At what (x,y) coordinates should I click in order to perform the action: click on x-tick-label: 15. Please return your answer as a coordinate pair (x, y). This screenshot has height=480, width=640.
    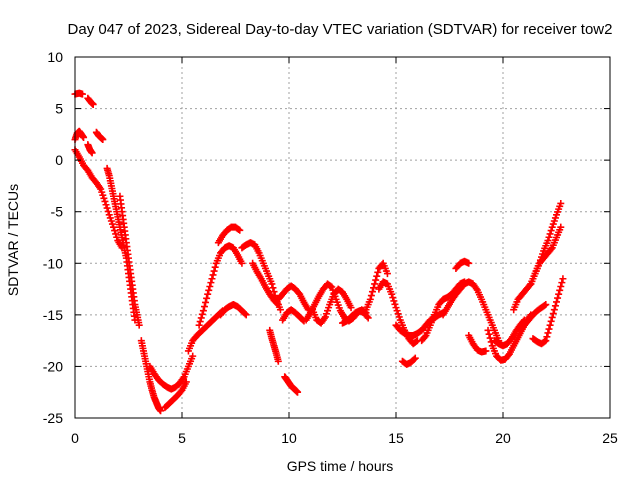
    Looking at the image, I should click on (396, 438).